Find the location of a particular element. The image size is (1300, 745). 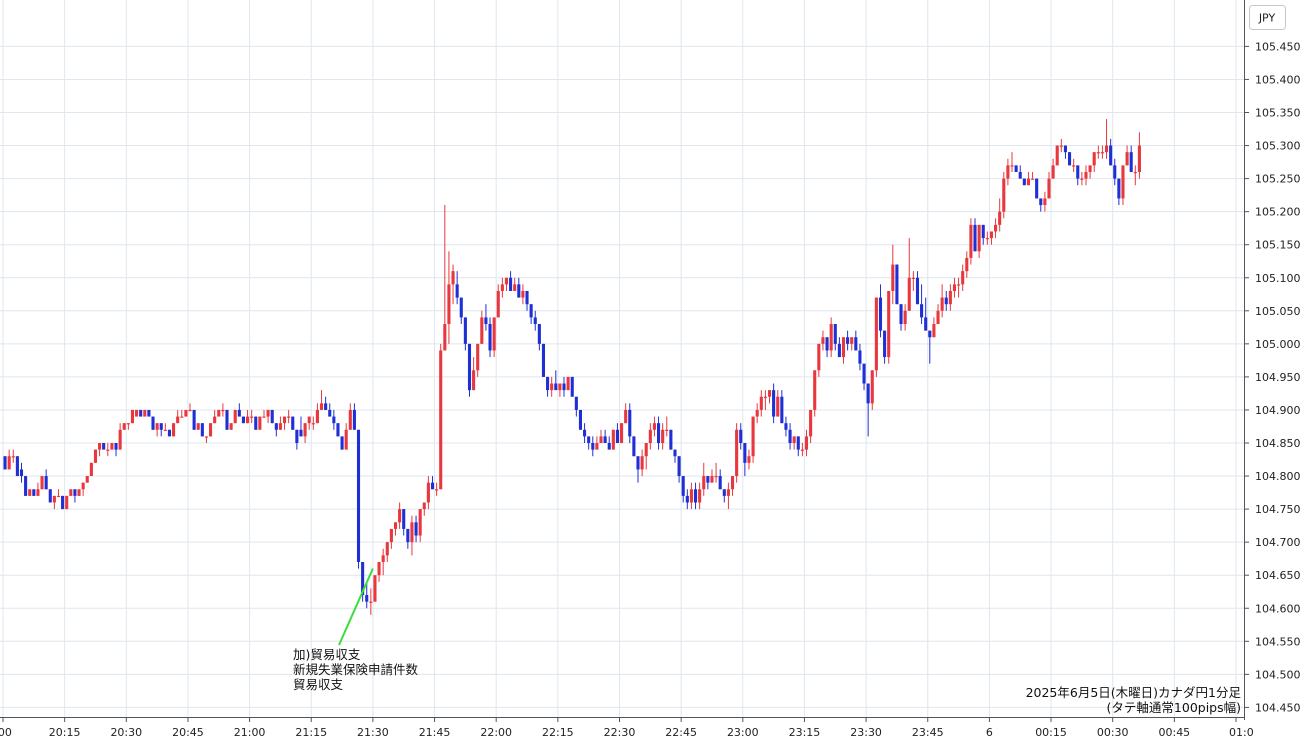

chart-note-line-1: 2025年6月5日(木曜日)カナダ円1分足 is located at coordinates (1134, 692).